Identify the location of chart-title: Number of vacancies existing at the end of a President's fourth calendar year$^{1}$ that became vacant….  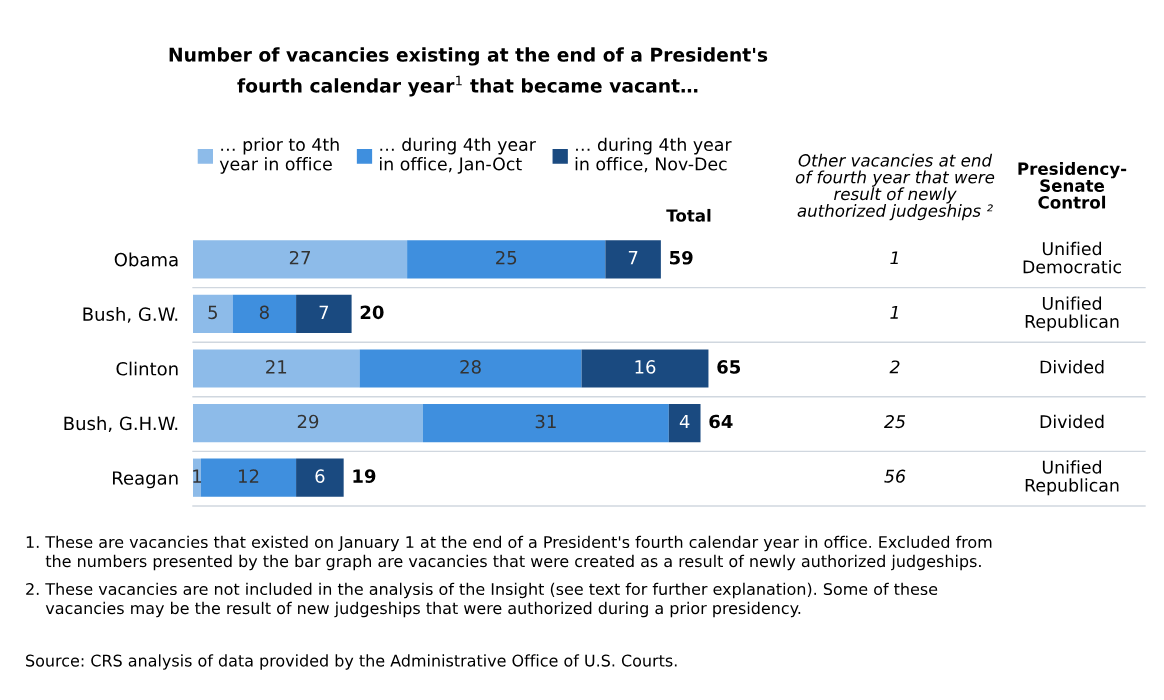
(468, 72).